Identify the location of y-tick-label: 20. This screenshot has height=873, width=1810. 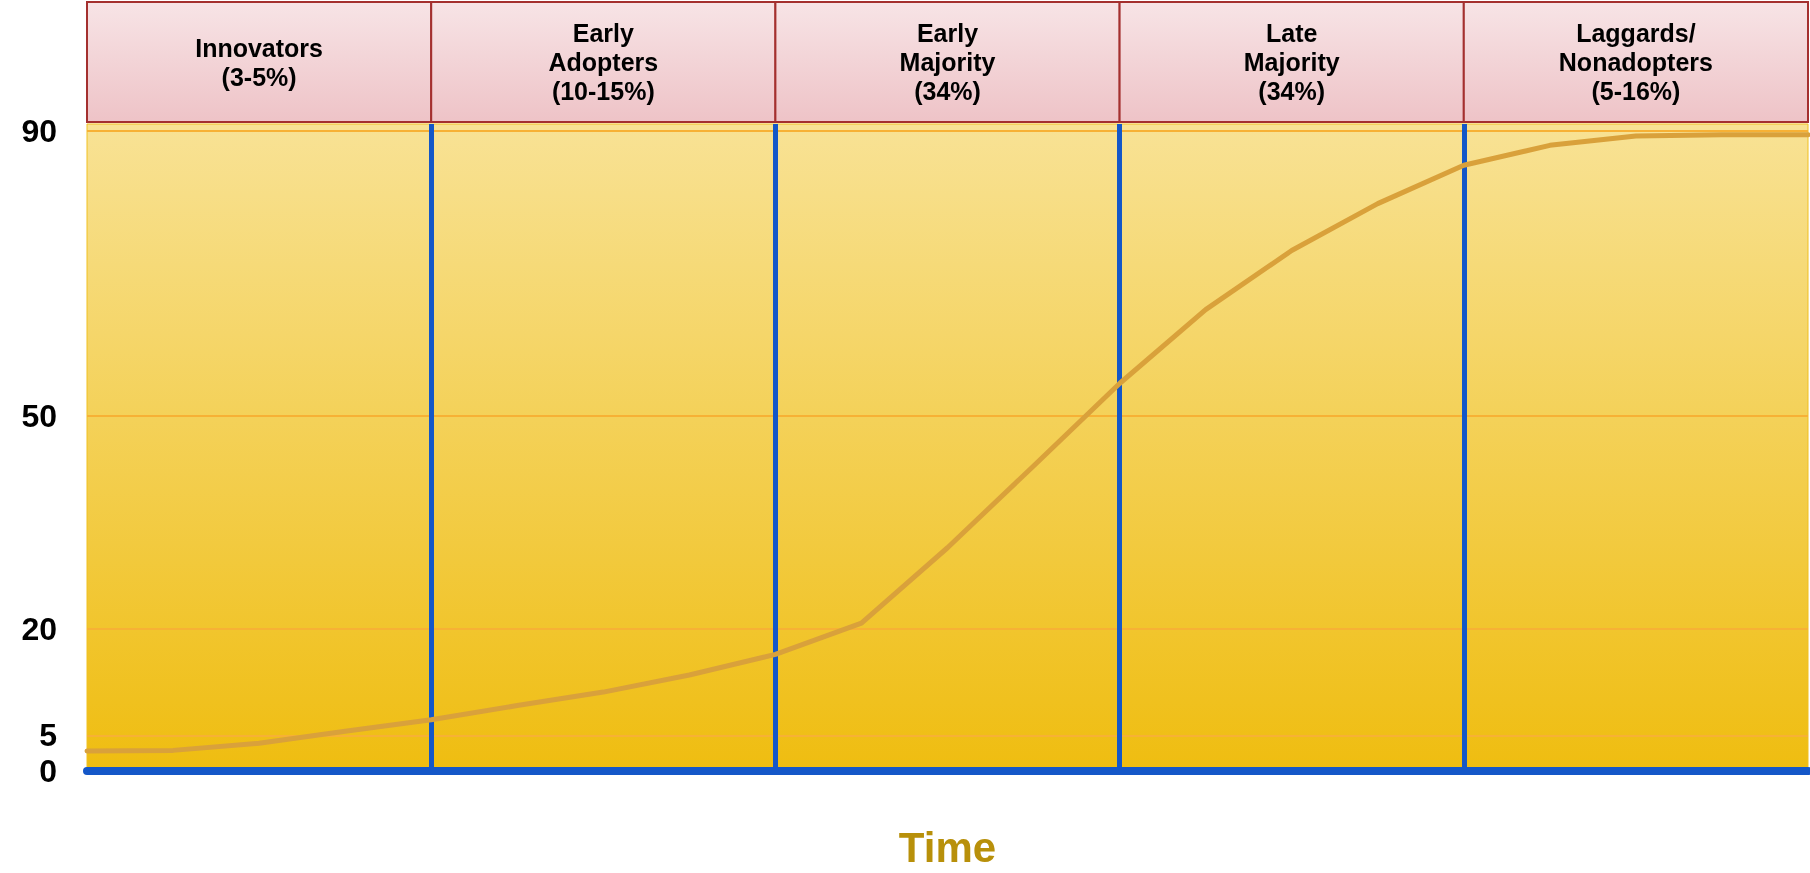
(39, 628).